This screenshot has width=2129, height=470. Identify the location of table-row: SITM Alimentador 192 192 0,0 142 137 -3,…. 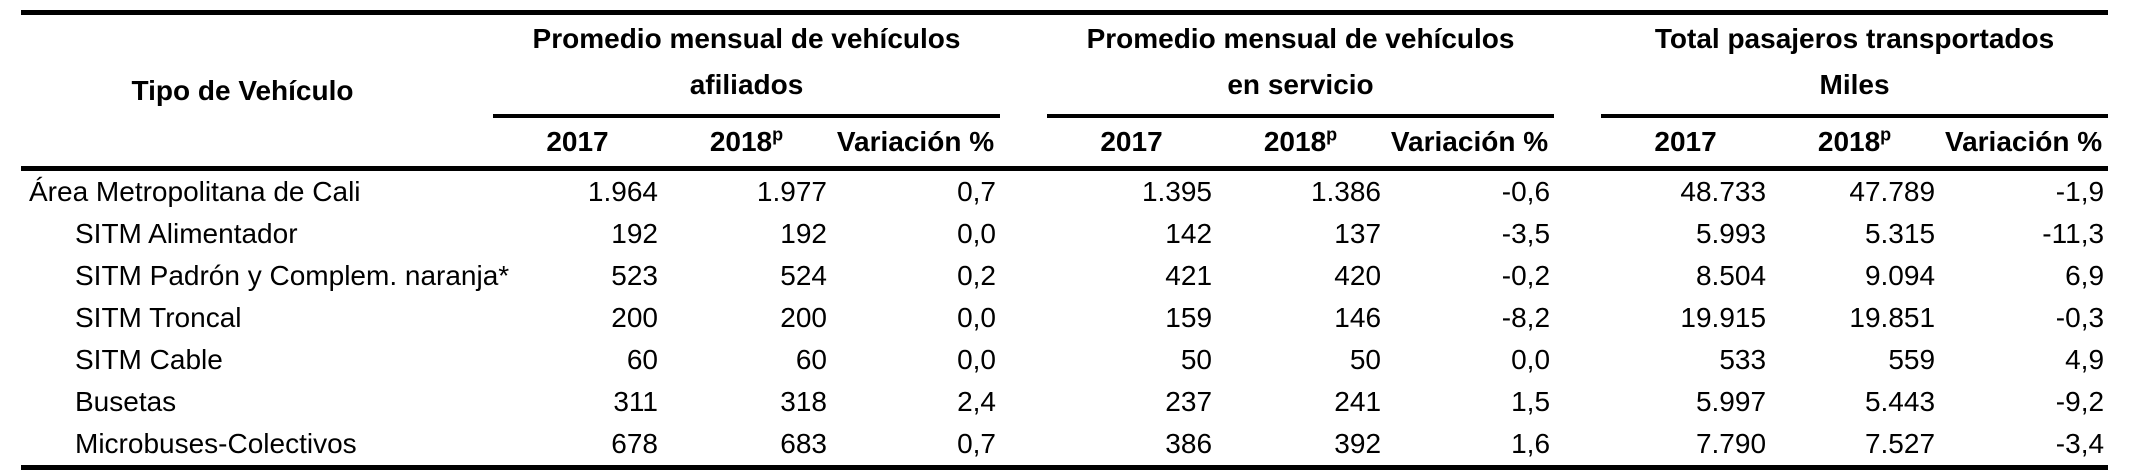
(1064, 234).